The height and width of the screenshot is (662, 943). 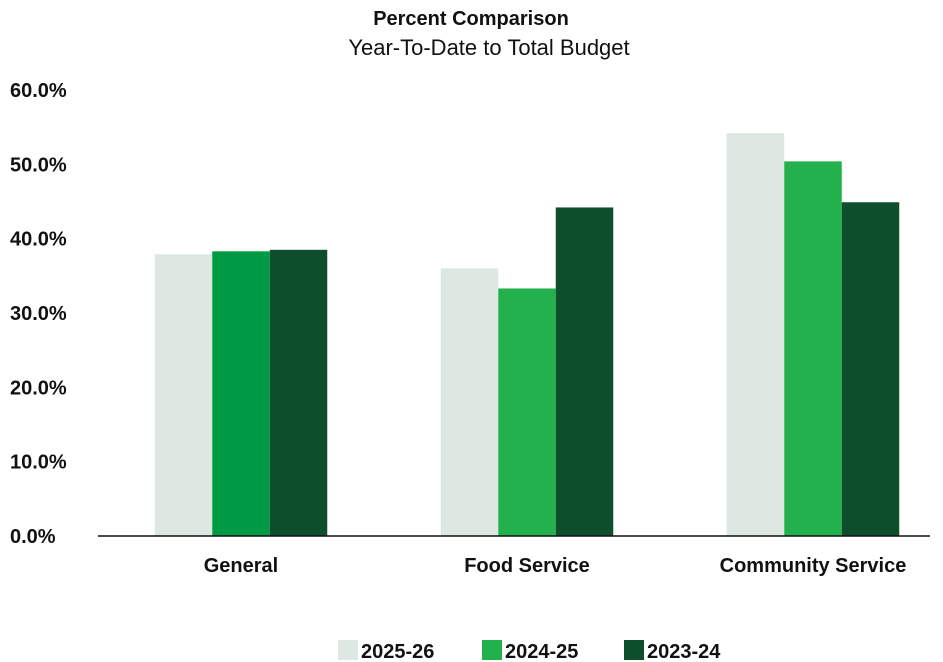 What do you see at coordinates (38, 165) in the screenshot?
I see `y-tick-label: 50.0%` at bounding box center [38, 165].